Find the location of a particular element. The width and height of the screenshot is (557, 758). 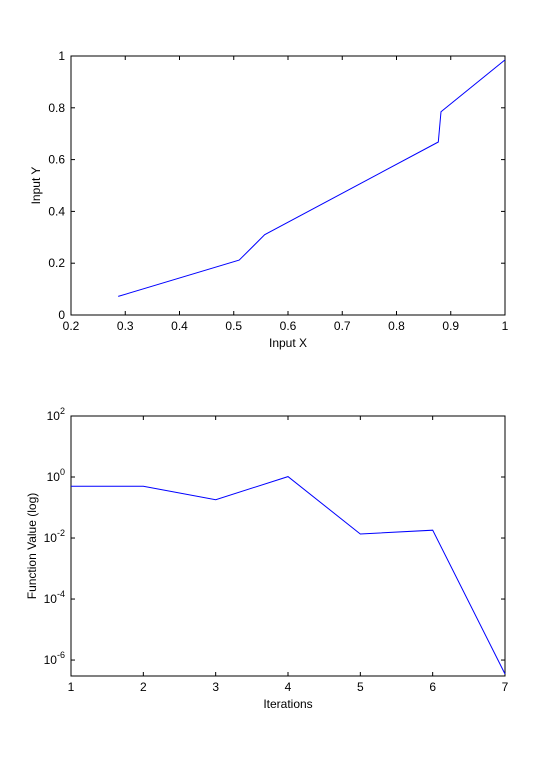

x-tick-label: 0.4 is located at coordinates (179, 326).